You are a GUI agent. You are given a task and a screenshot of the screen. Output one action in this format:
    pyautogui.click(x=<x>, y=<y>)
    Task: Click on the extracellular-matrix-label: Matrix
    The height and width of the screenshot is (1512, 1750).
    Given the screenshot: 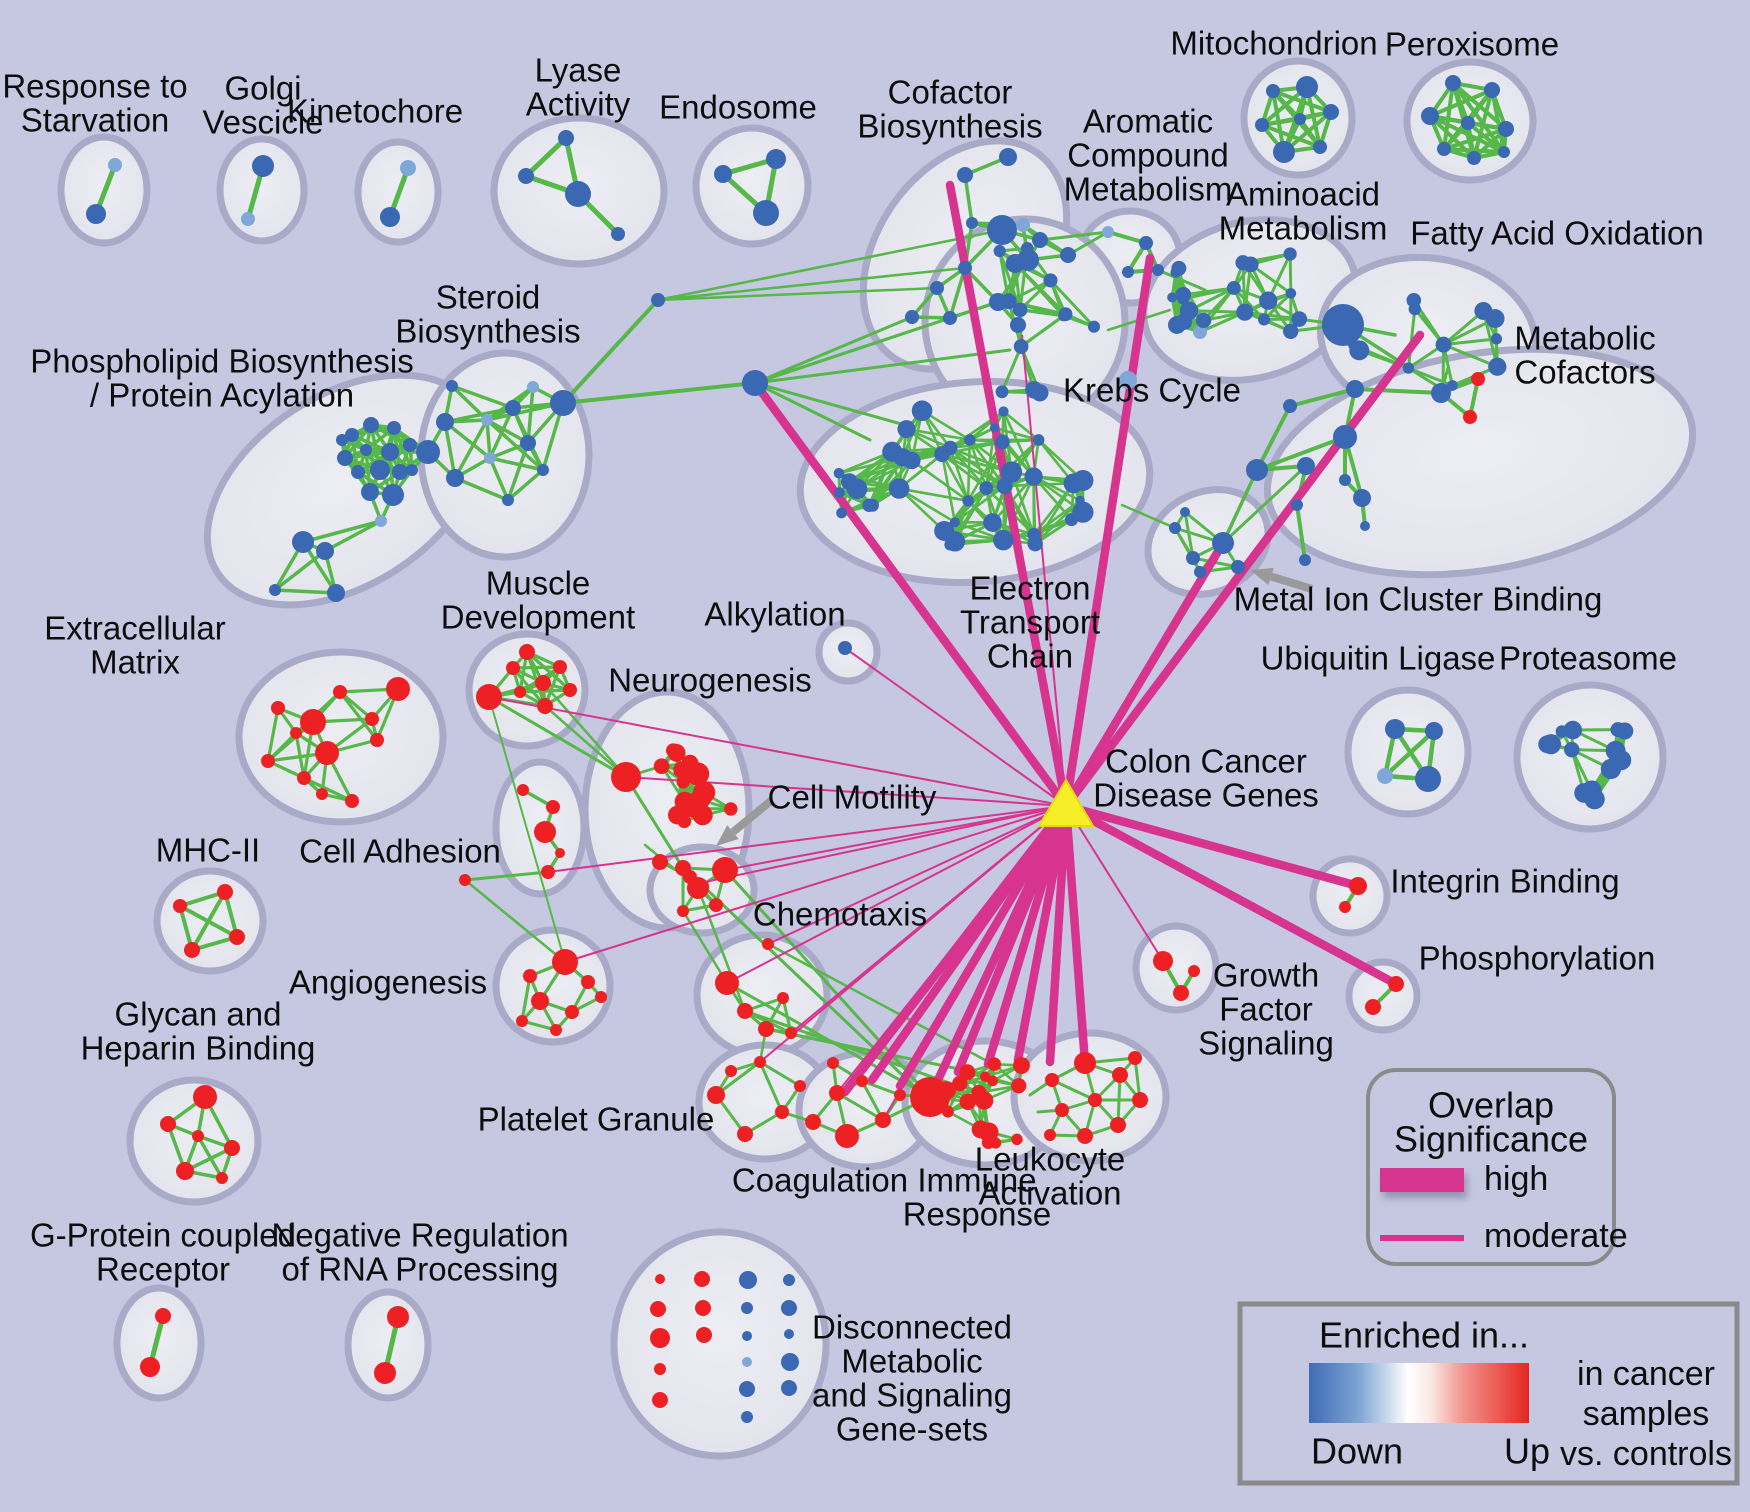 What is the action you would take?
    pyautogui.click(x=135, y=662)
    